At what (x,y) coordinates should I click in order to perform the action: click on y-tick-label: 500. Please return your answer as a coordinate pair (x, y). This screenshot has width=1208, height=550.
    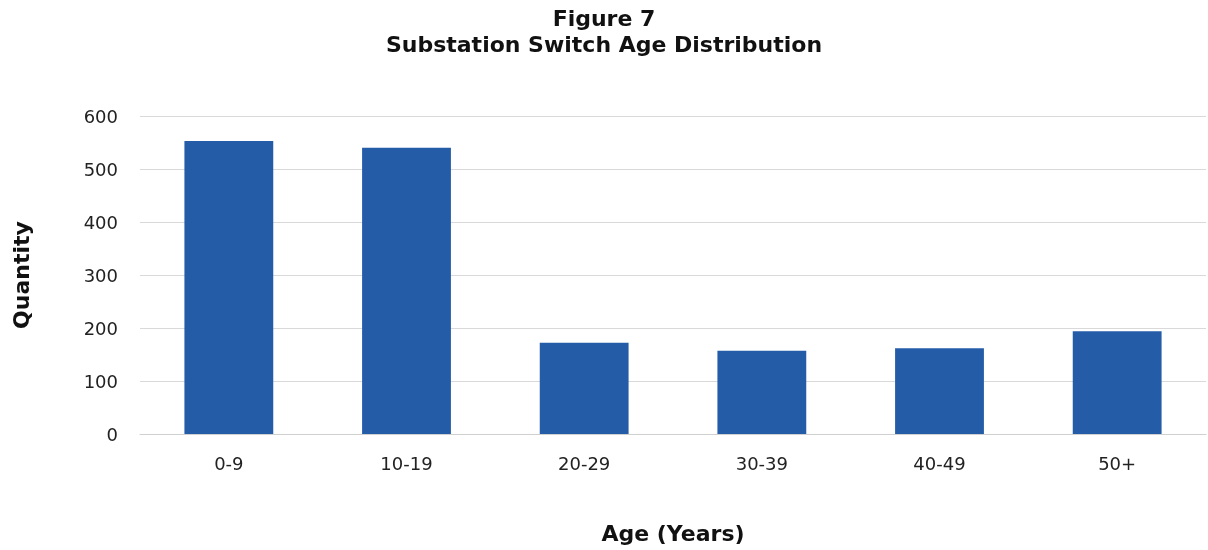
    Looking at the image, I should click on (100, 169).